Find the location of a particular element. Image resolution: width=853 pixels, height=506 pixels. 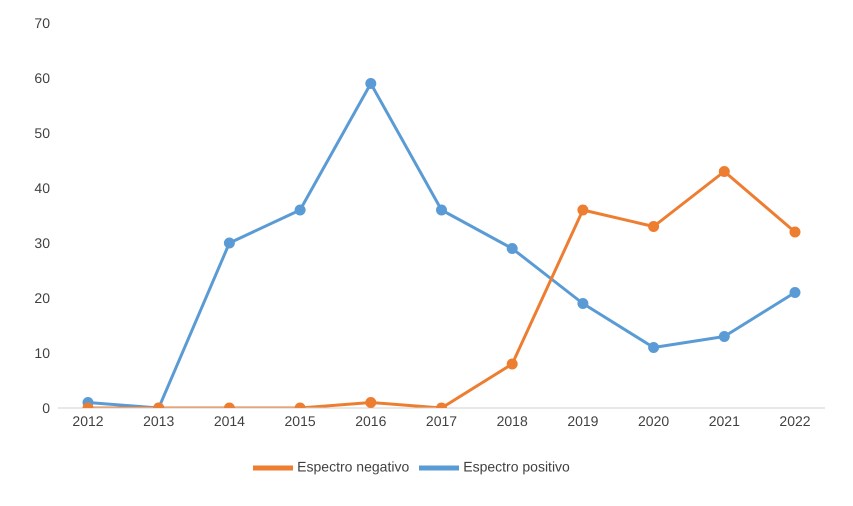

x-tick-label: 2012 is located at coordinates (88, 420).